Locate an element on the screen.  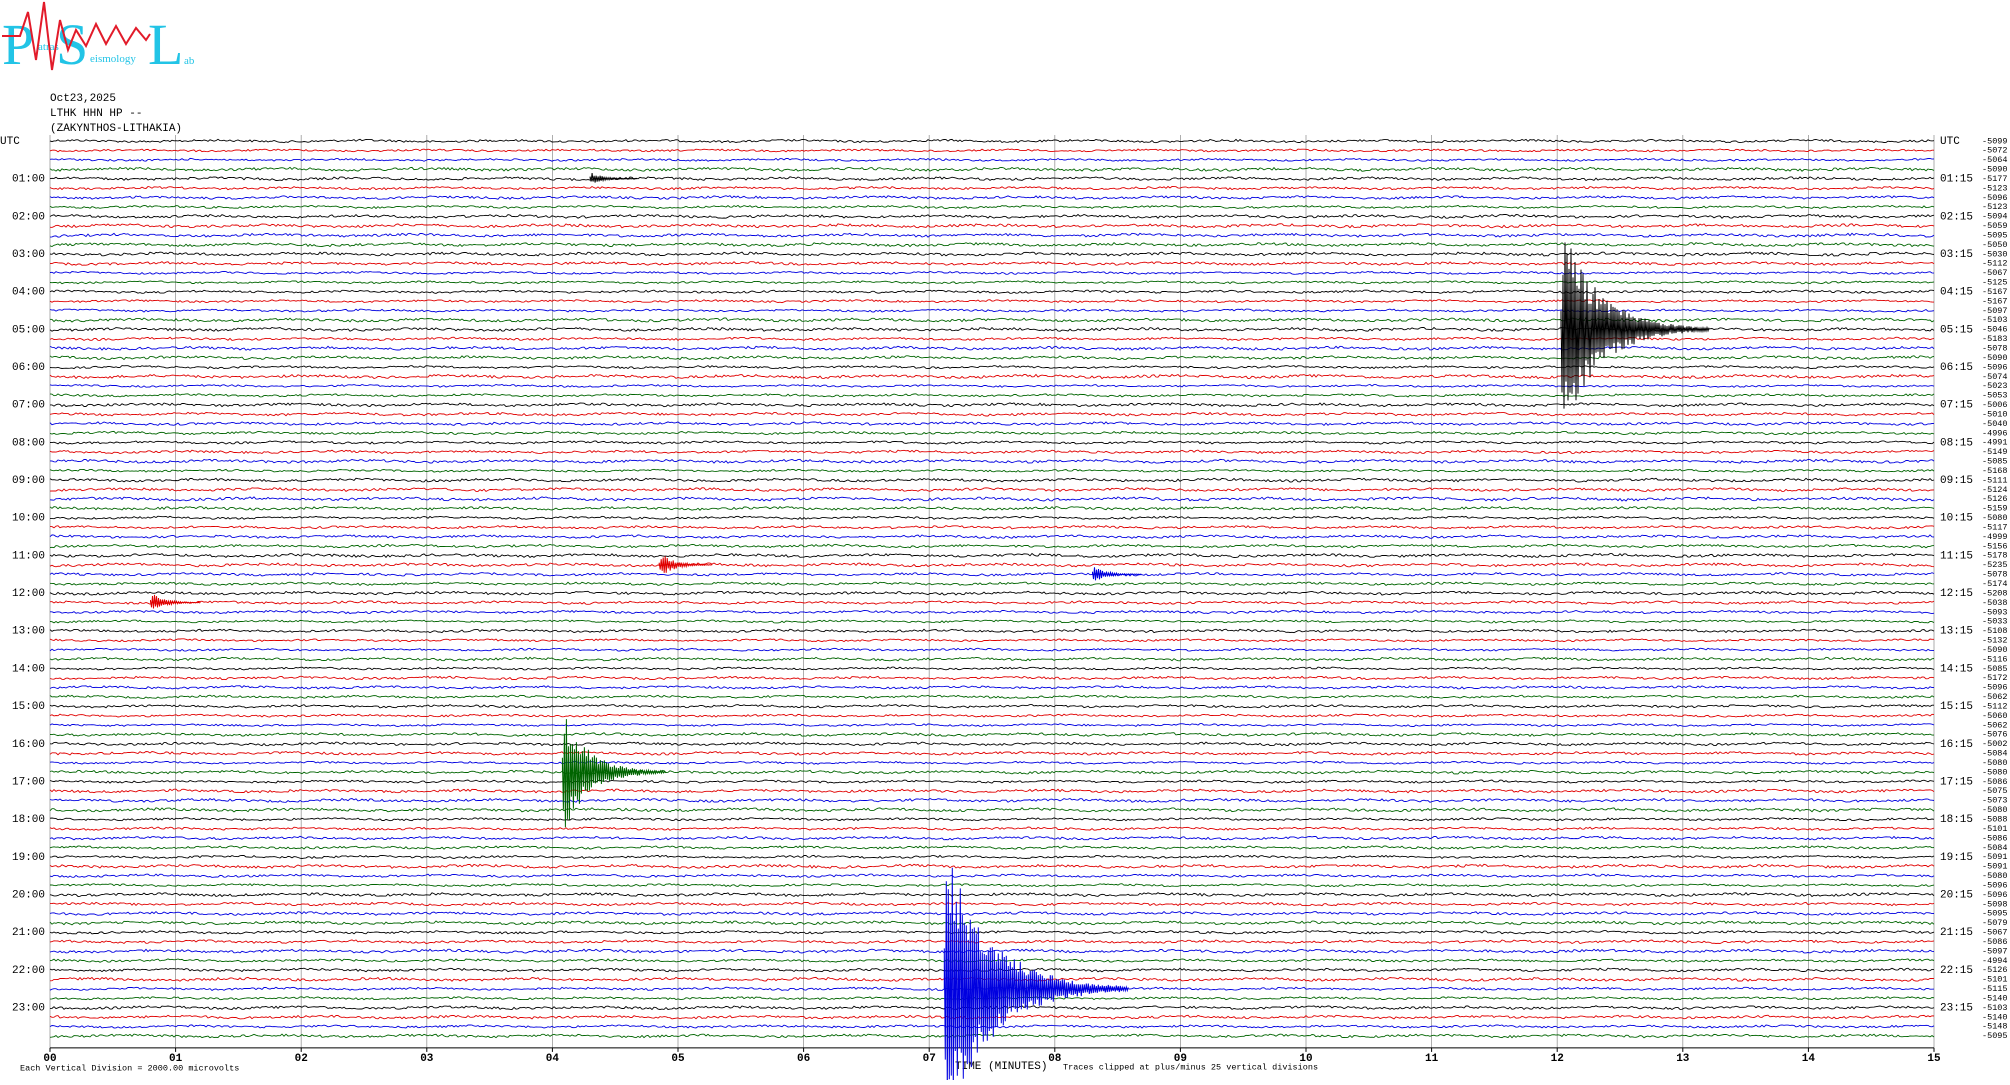
row-offset: -5075 is located at coordinates (1995, 791).